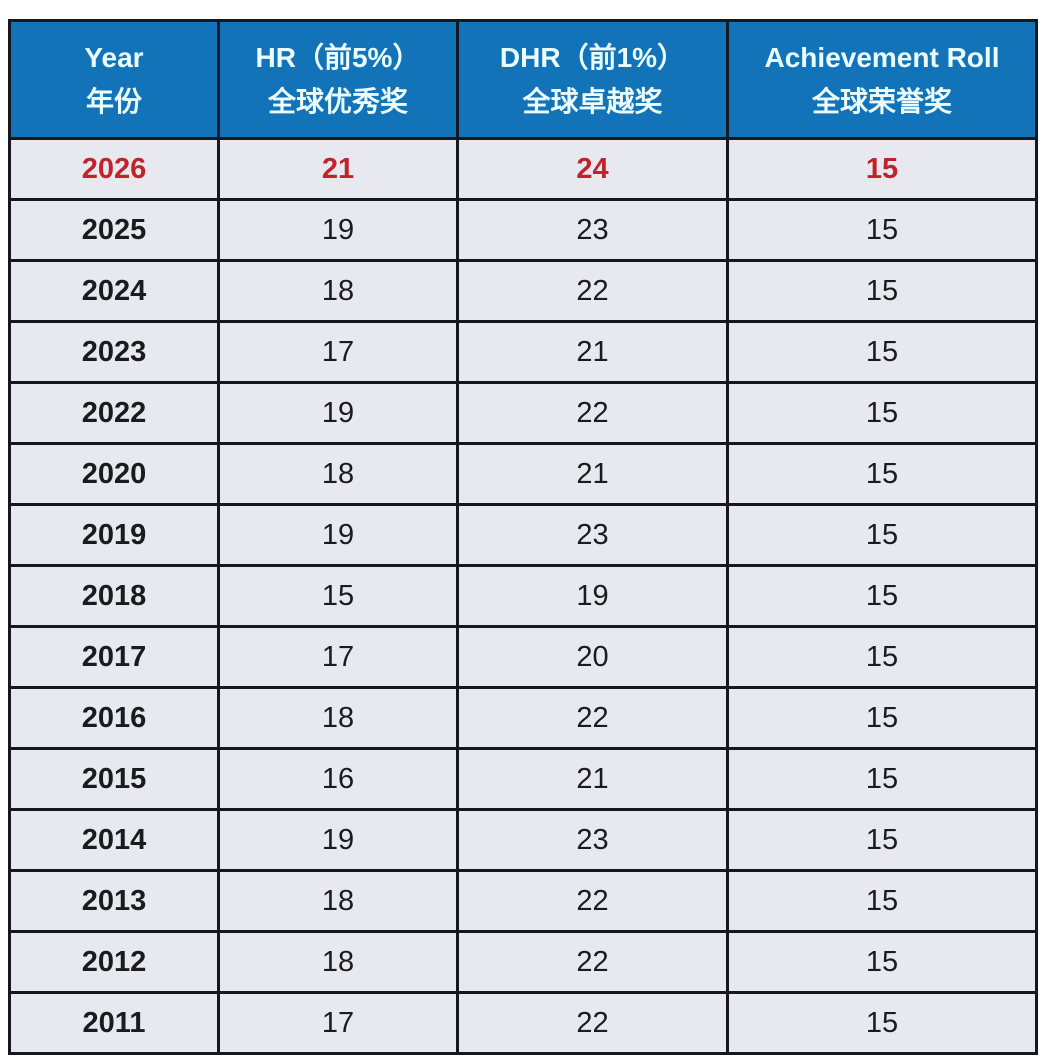  What do you see at coordinates (114, 474) in the screenshot?
I see `year-cell: 2020` at bounding box center [114, 474].